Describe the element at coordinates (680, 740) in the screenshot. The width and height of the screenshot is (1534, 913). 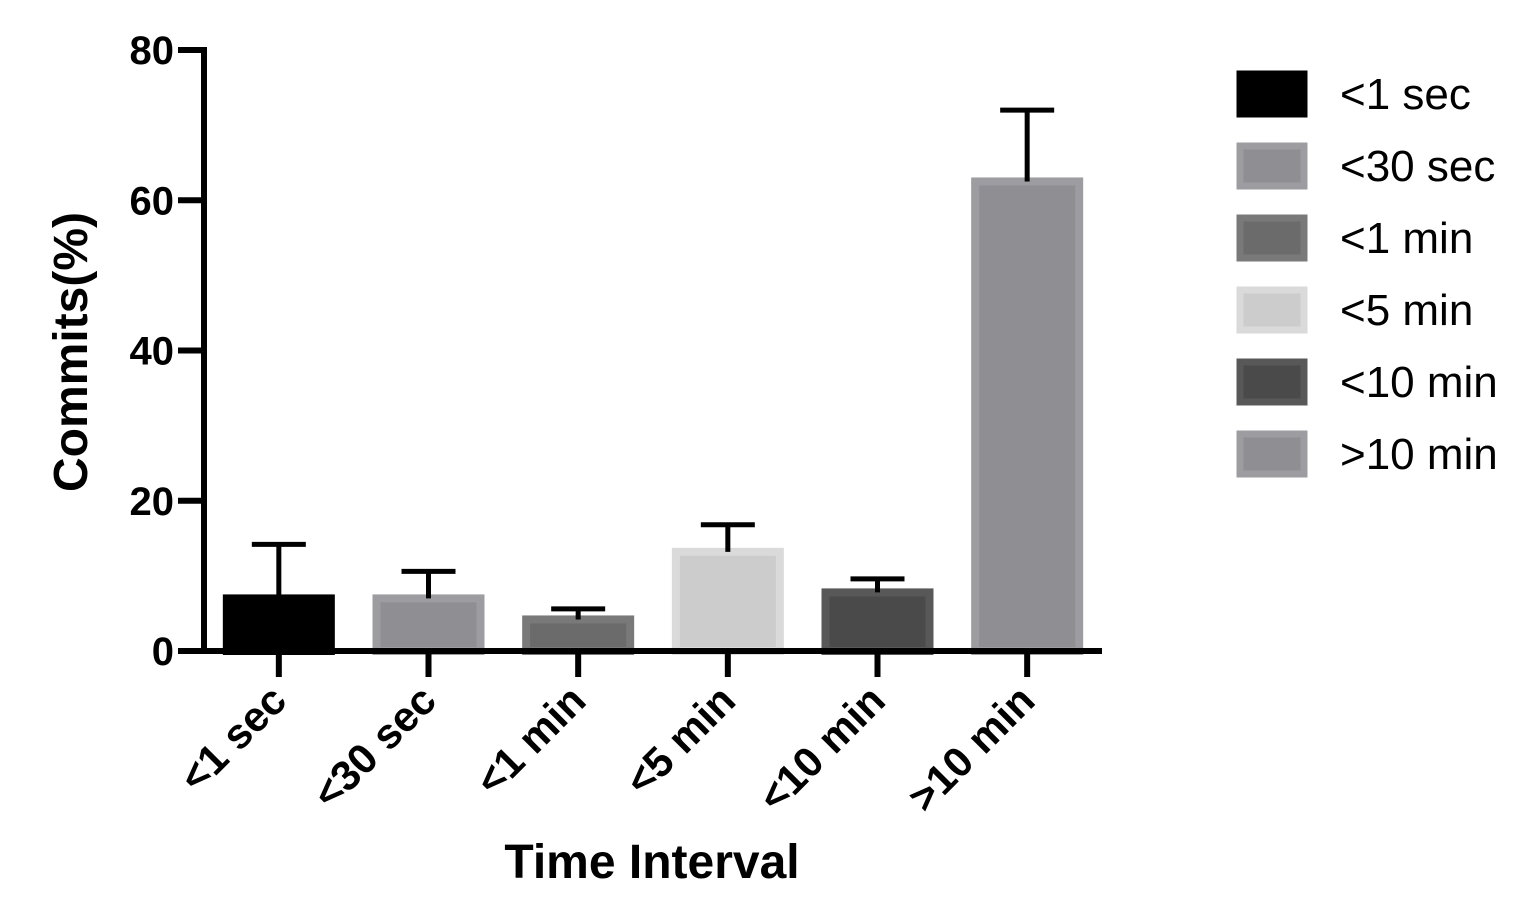
I see `x-tick-label-3: <5 min` at that location.